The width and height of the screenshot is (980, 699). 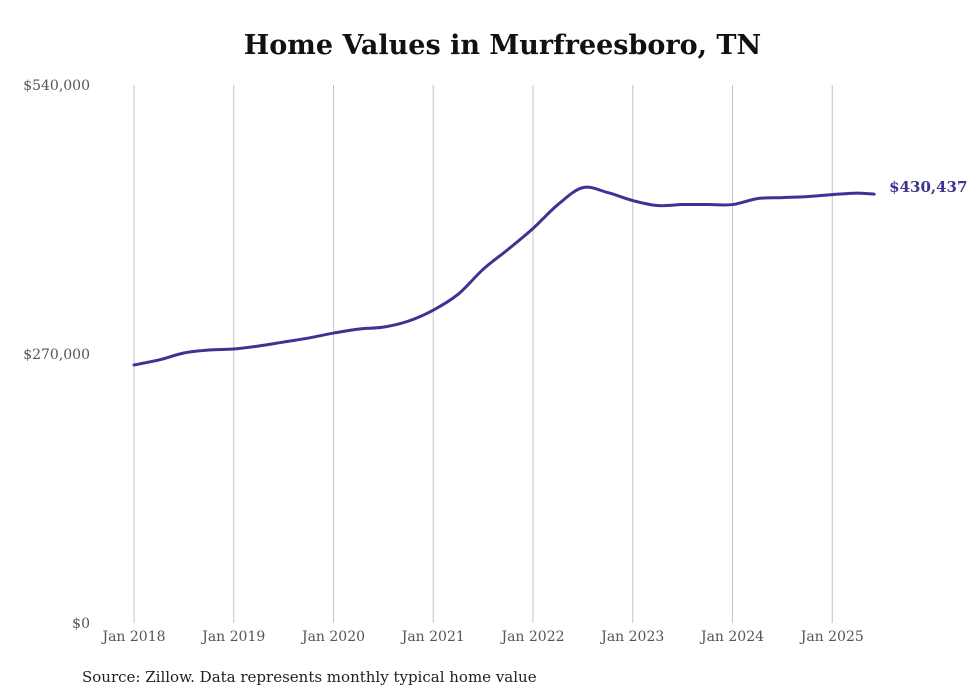 I want to click on end-value-label: $430,437, so click(x=928, y=187).